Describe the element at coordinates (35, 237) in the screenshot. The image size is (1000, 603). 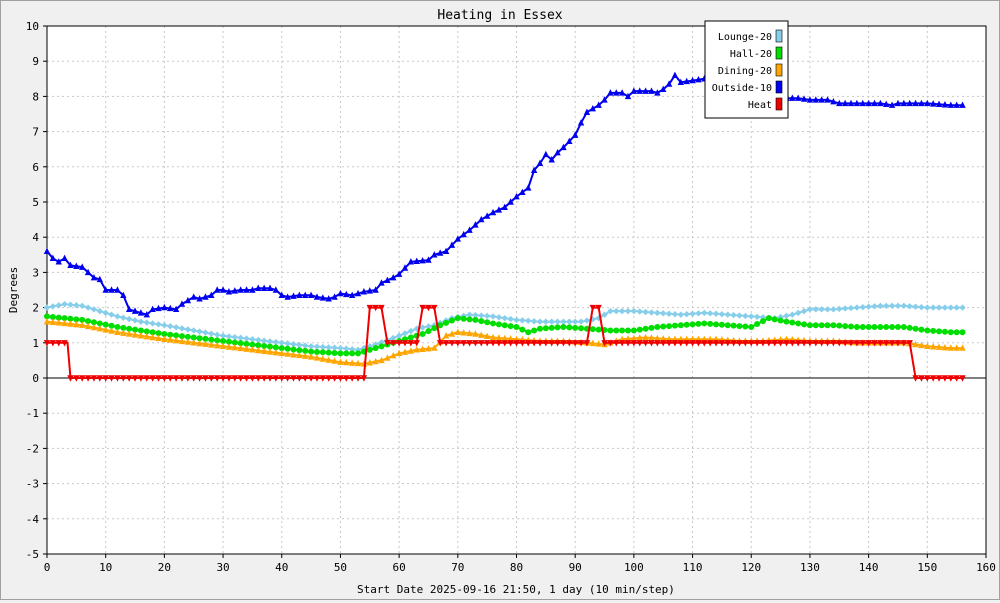
I see `y-tick-label: 4` at that location.